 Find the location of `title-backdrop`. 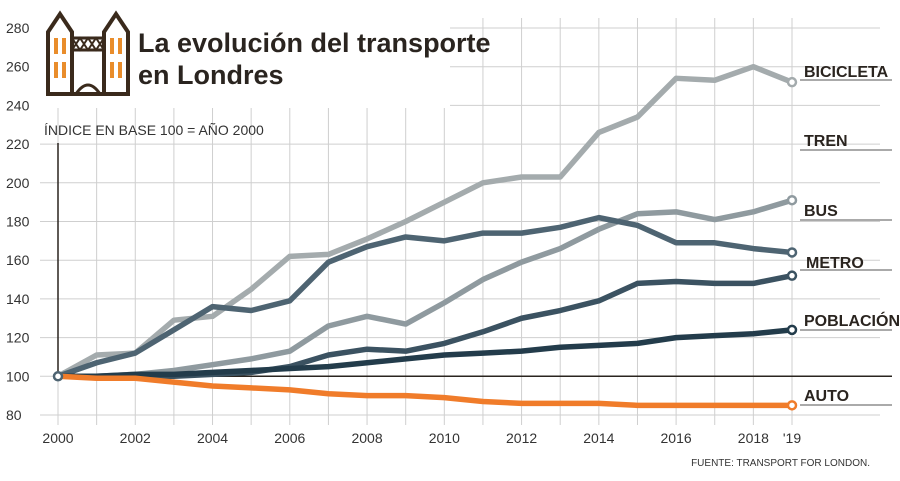

title-backdrop is located at coordinates (240, 54).